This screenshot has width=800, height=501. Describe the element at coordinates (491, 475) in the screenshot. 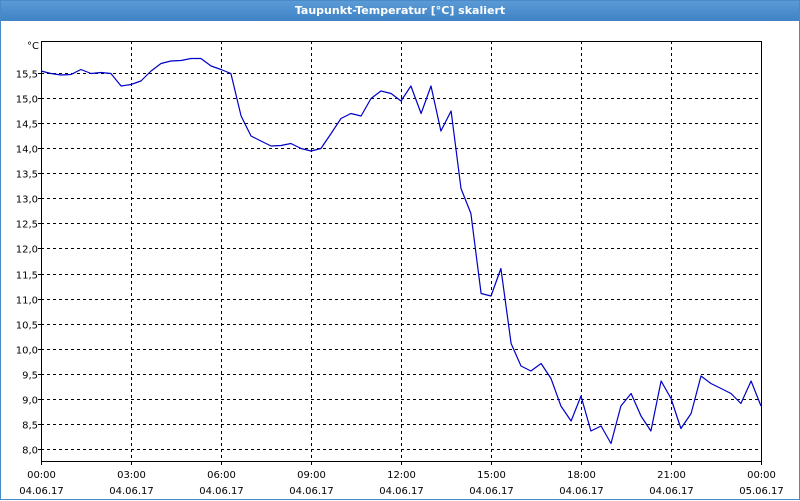

I see `x-tick-time-label: 15:00` at that location.